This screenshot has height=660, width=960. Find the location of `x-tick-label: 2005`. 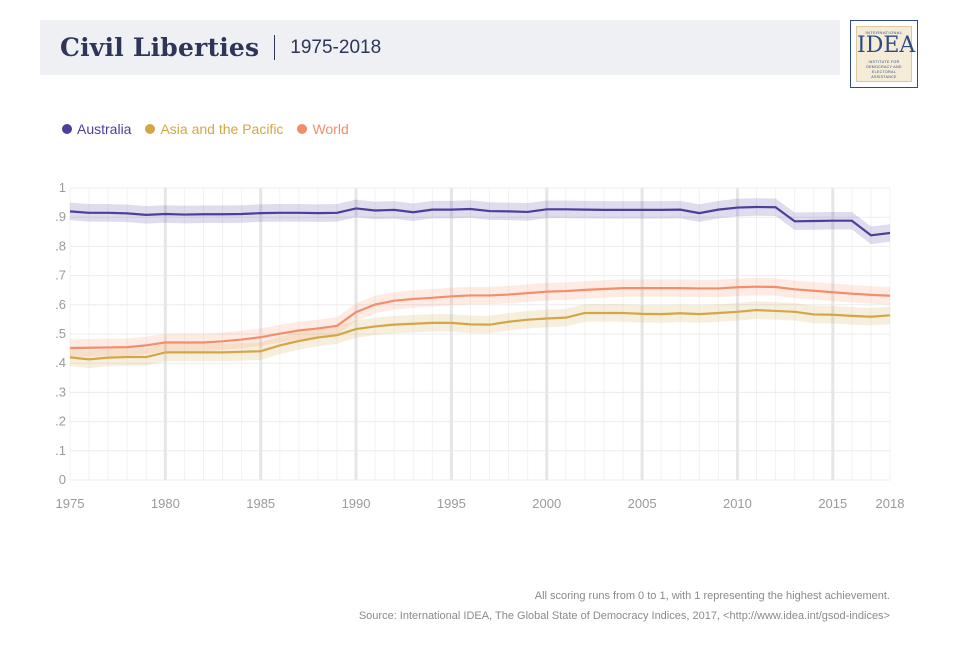

x-tick-label: 2005 is located at coordinates (642, 503).